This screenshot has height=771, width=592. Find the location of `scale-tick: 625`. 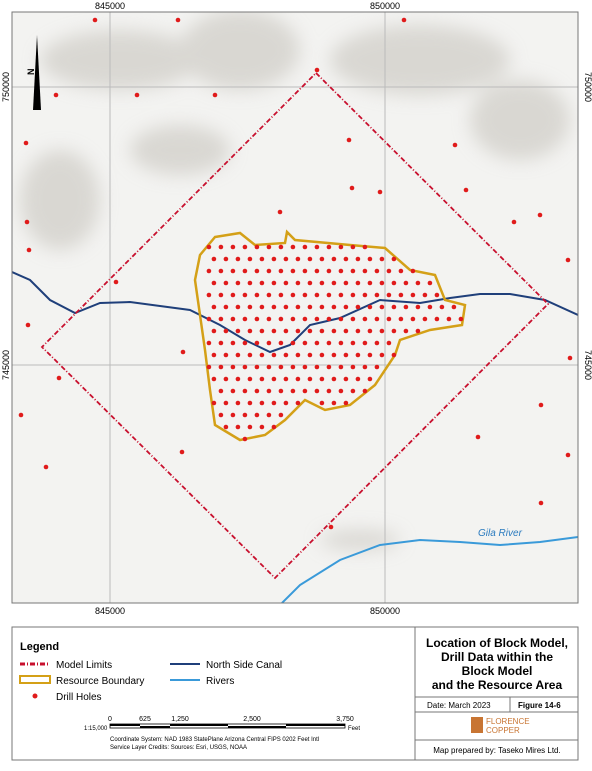

scale-tick: 625 is located at coordinates (145, 719).